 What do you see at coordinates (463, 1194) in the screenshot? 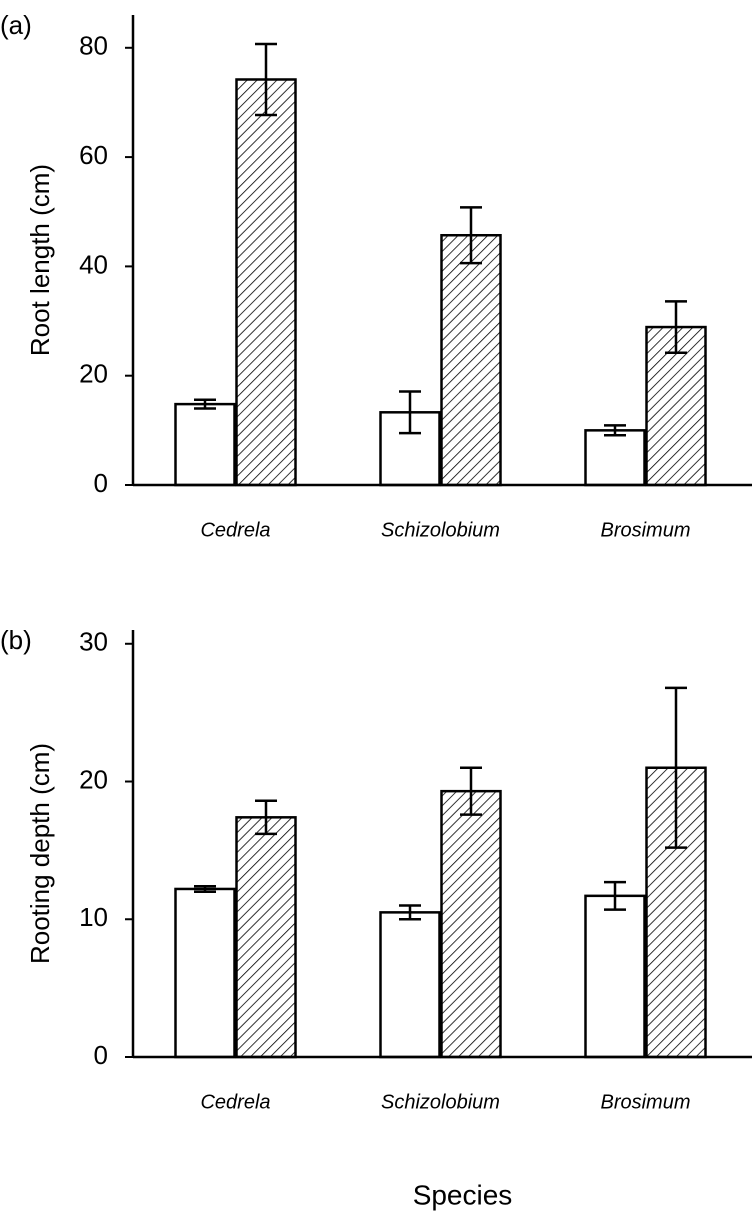
I see `x-axis-label: Species` at bounding box center [463, 1194].